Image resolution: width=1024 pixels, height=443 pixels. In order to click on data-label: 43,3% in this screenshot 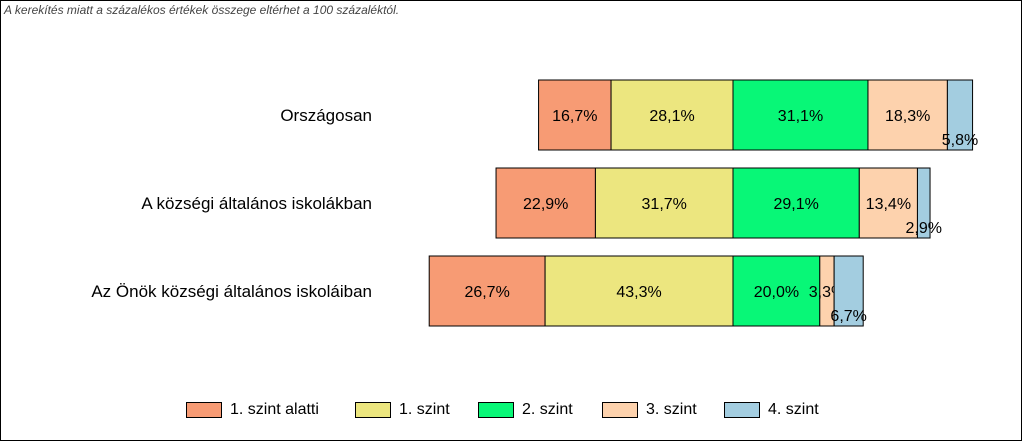, I will do `click(638, 292)`.